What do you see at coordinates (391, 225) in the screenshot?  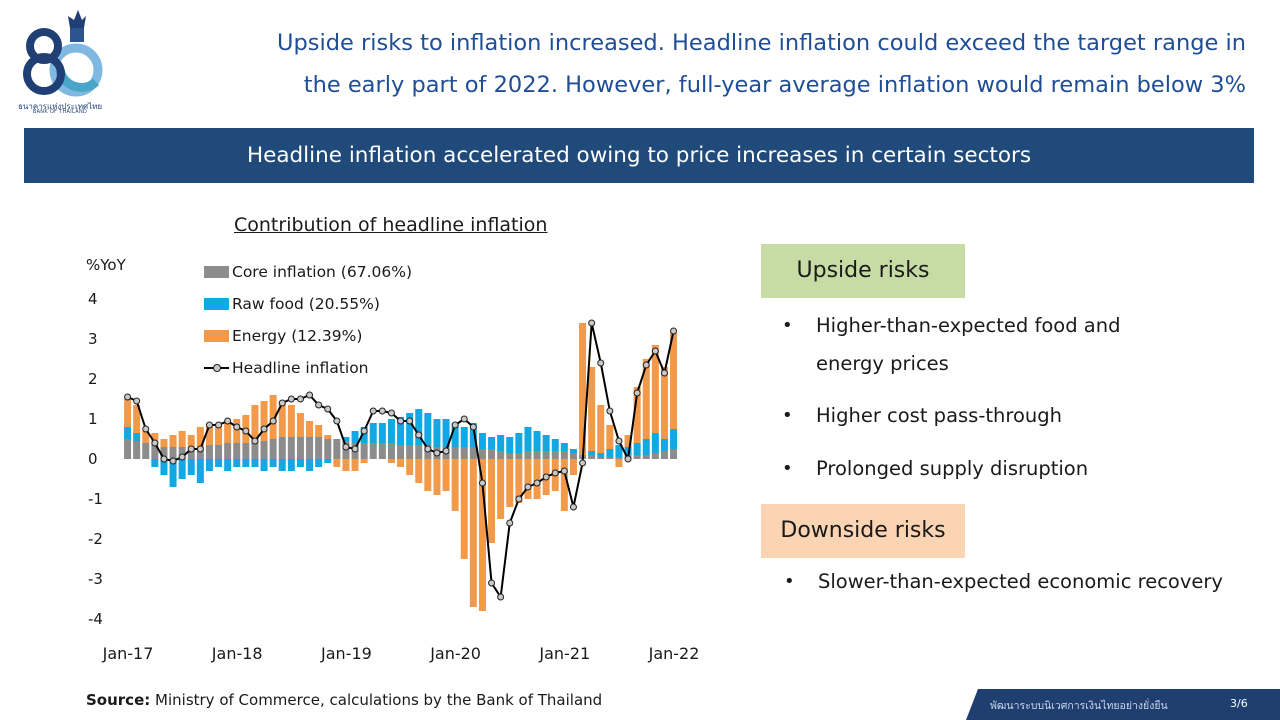 I see `chart-title: Contribution of headline inflation` at bounding box center [391, 225].